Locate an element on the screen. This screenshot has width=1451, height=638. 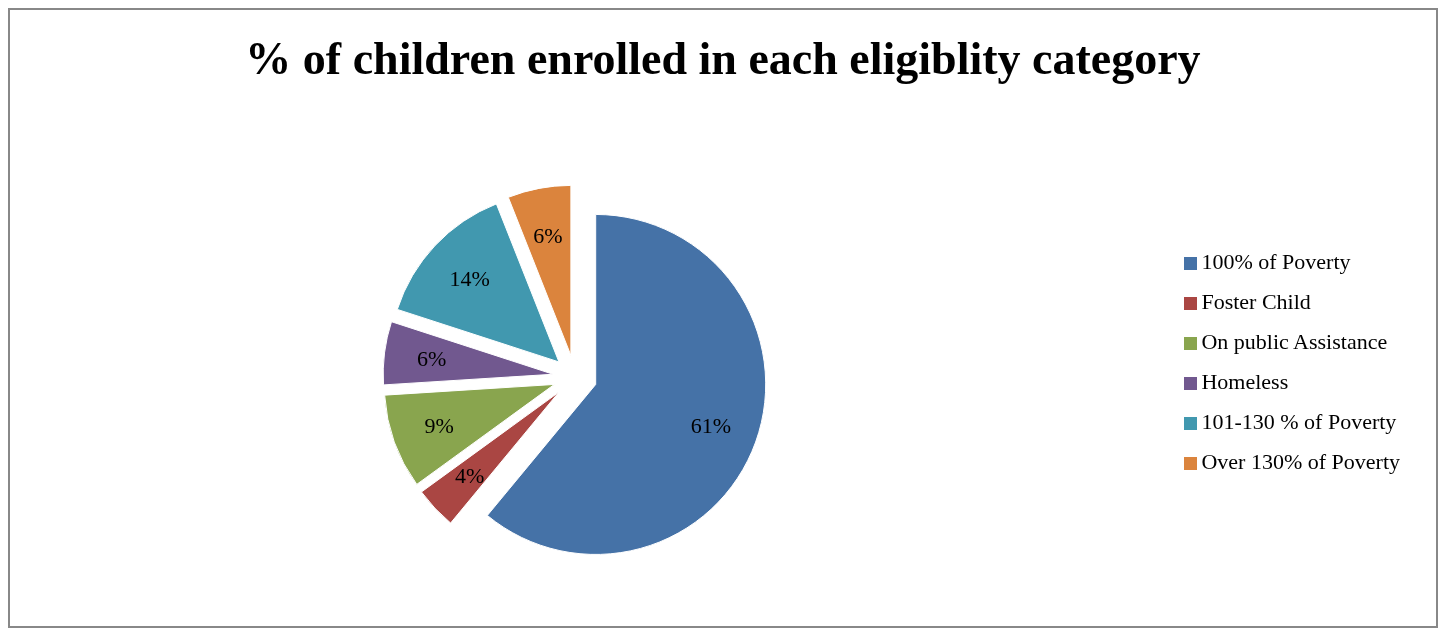
legend-label: On public Assistance is located at coordinates (1294, 341).